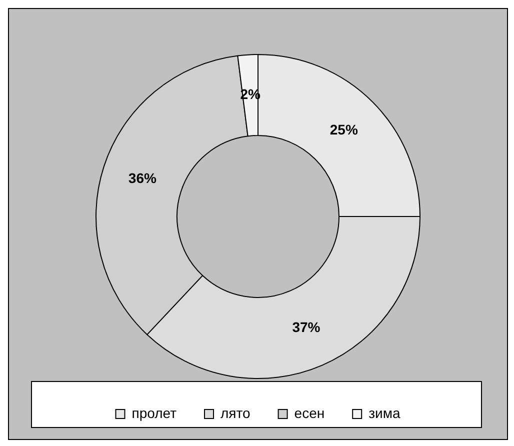 The image size is (514, 446). What do you see at coordinates (344, 129) in the screenshot?
I see `data-label: 25%` at bounding box center [344, 129].